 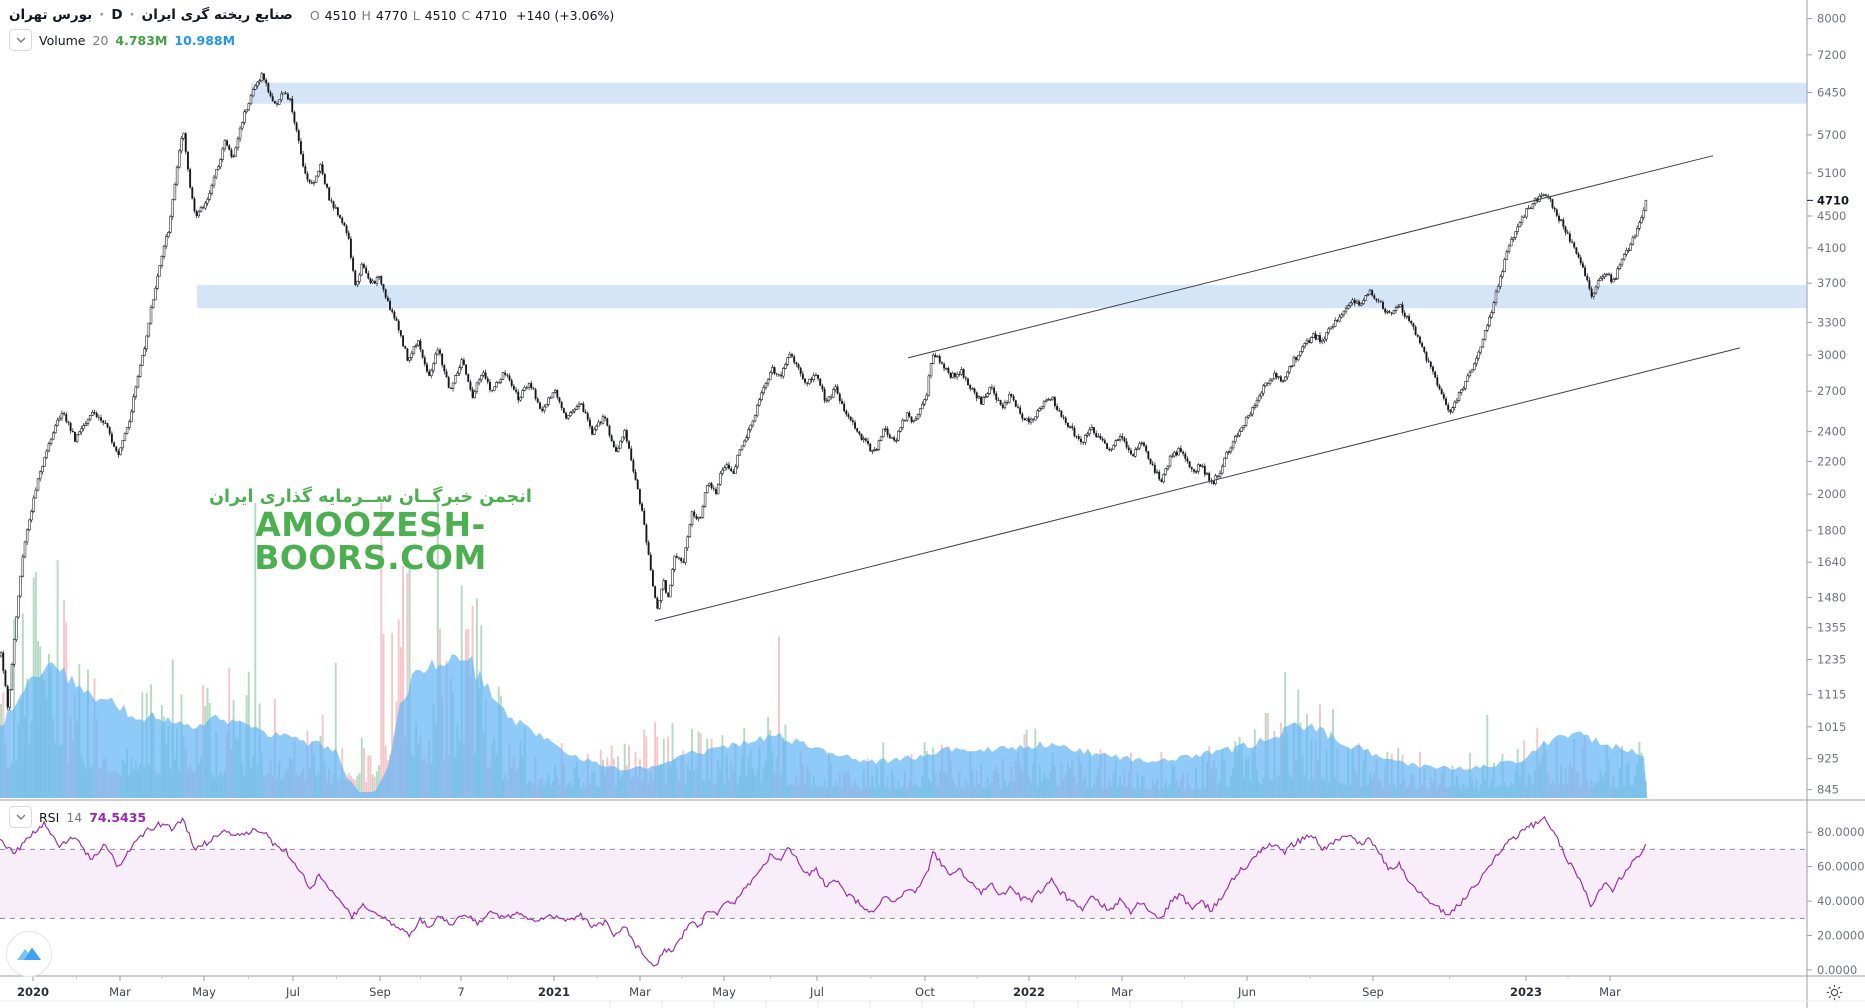 What do you see at coordinates (217, 15) in the screenshot?
I see `symbol-name: صنایع ریخته گری ایران` at bounding box center [217, 15].